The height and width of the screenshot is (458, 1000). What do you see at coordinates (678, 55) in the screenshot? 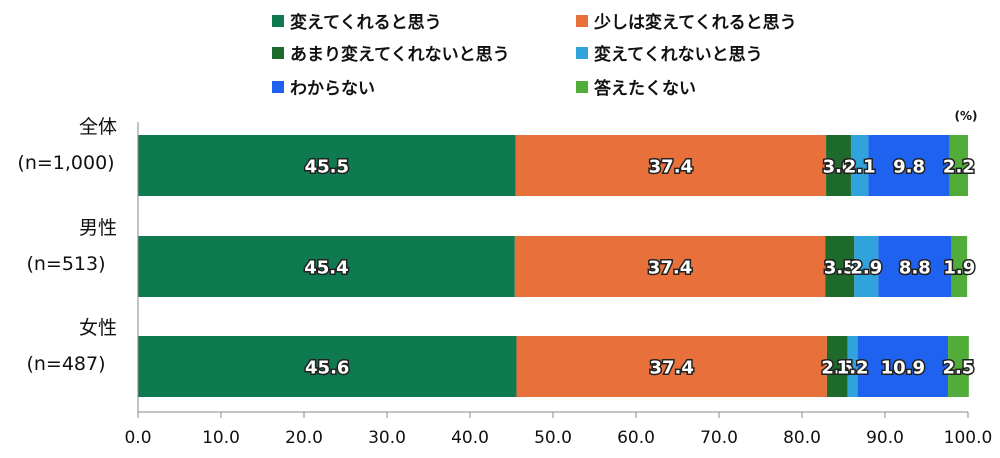
I see `legend-label: 変えてくれないと思う` at bounding box center [678, 55].